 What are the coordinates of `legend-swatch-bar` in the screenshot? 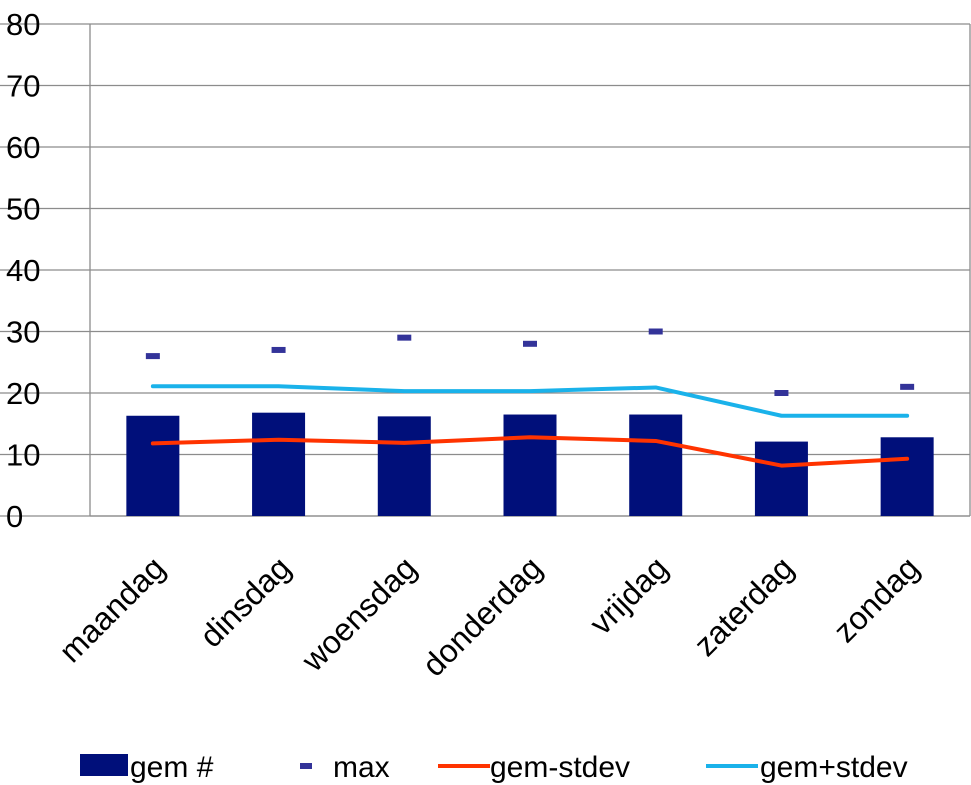 It's located at (104, 765).